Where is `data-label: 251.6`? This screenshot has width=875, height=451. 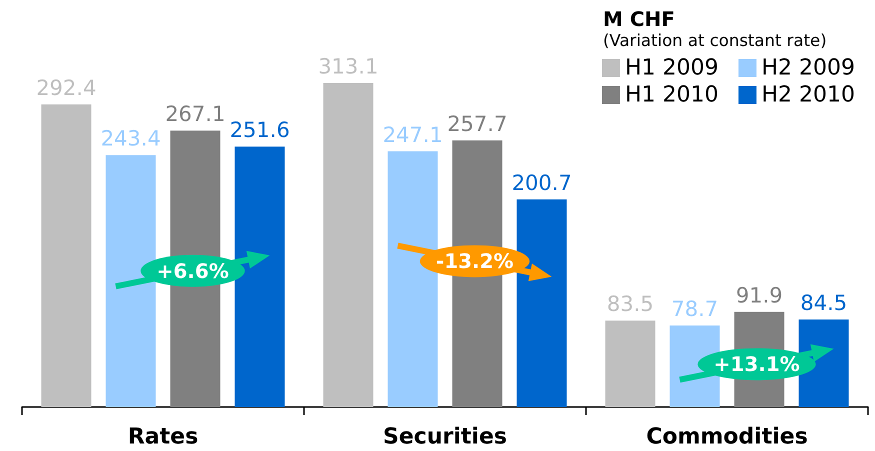
data-label: 251.6 is located at coordinates (260, 130).